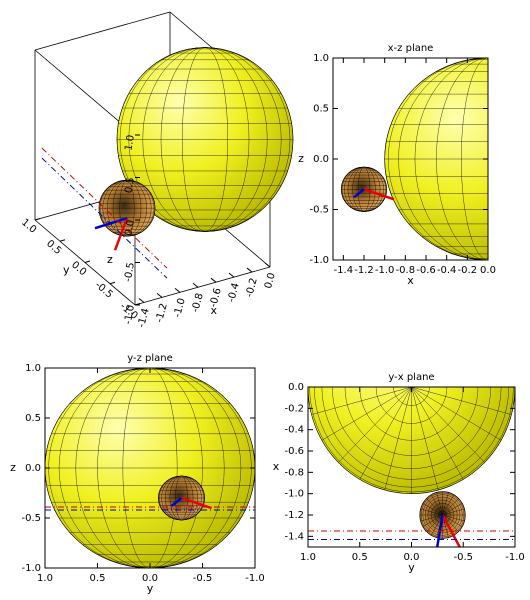  Describe the element at coordinates (130, 143) in the screenshot. I see `z-tick-label: 1.0` at that location.